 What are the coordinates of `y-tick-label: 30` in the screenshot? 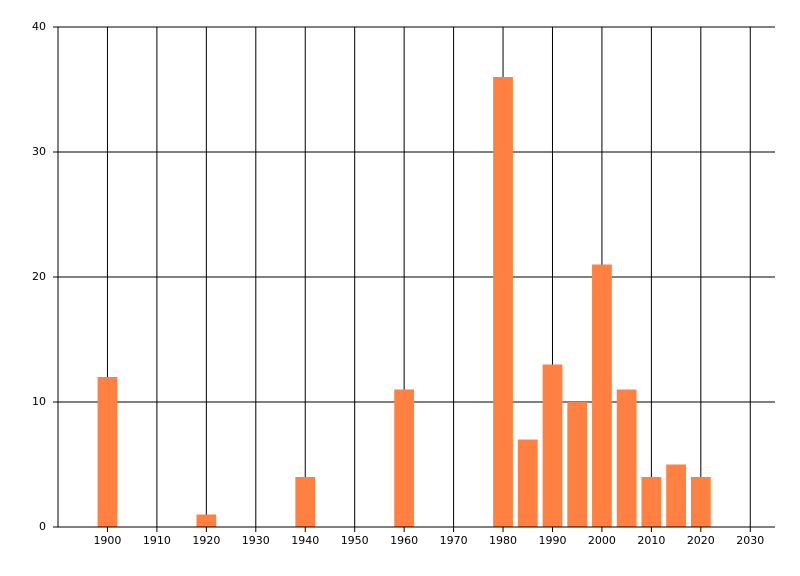 It's located at (39, 151).